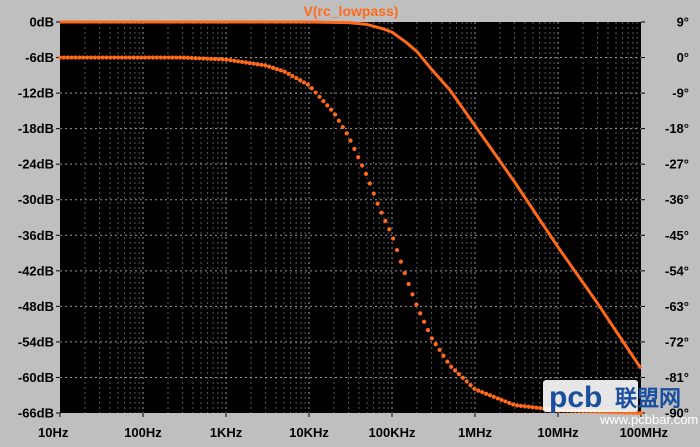 The height and width of the screenshot is (447, 700). I want to click on left-tick-label: -12dB, so click(36, 93).